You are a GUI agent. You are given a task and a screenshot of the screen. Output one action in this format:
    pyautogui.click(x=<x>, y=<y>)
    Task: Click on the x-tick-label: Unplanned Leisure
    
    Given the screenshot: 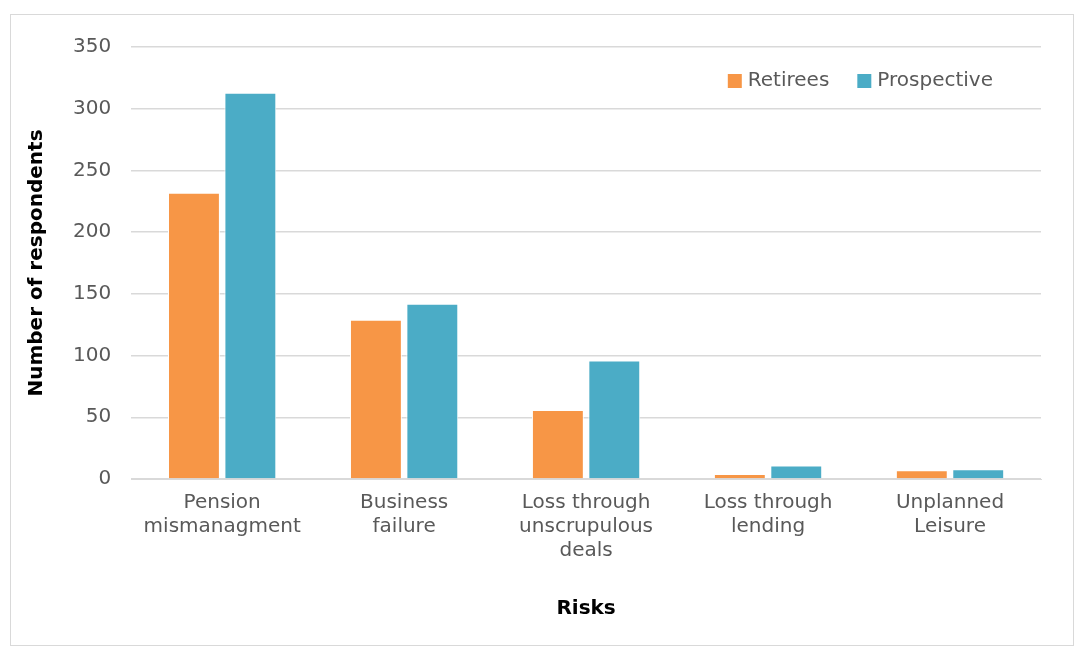 What is the action you would take?
    pyautogui.click(x=950, y=513)
    